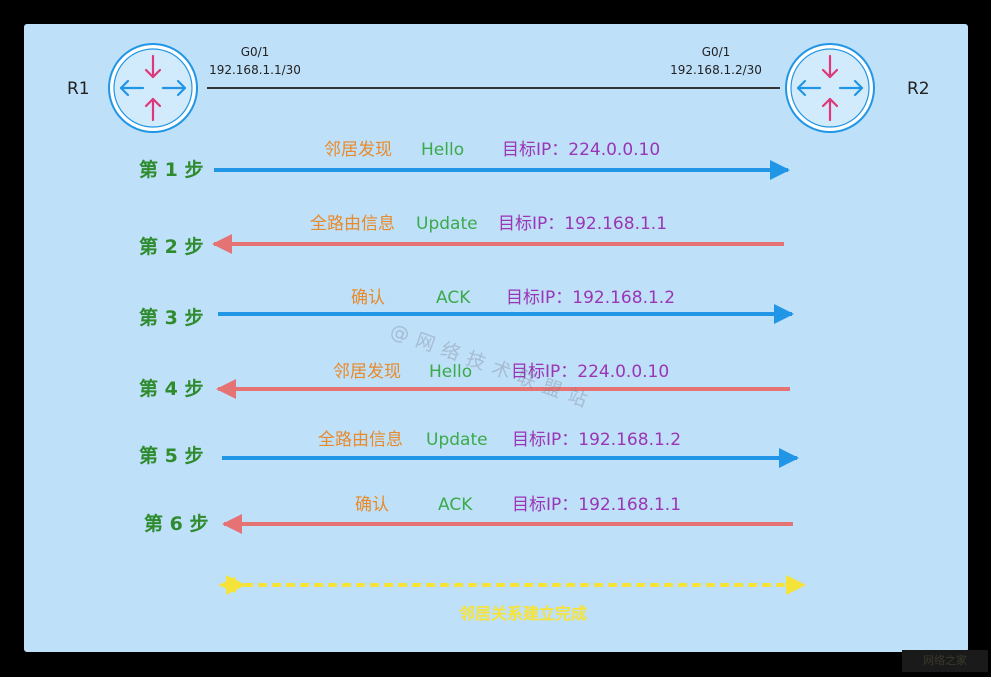  Describe the element at coordinates (461, 236) in the screenshot. I see `step-2: 第 2 步 全路由信息 Update 目标IP：192.168.1.1` at that location.